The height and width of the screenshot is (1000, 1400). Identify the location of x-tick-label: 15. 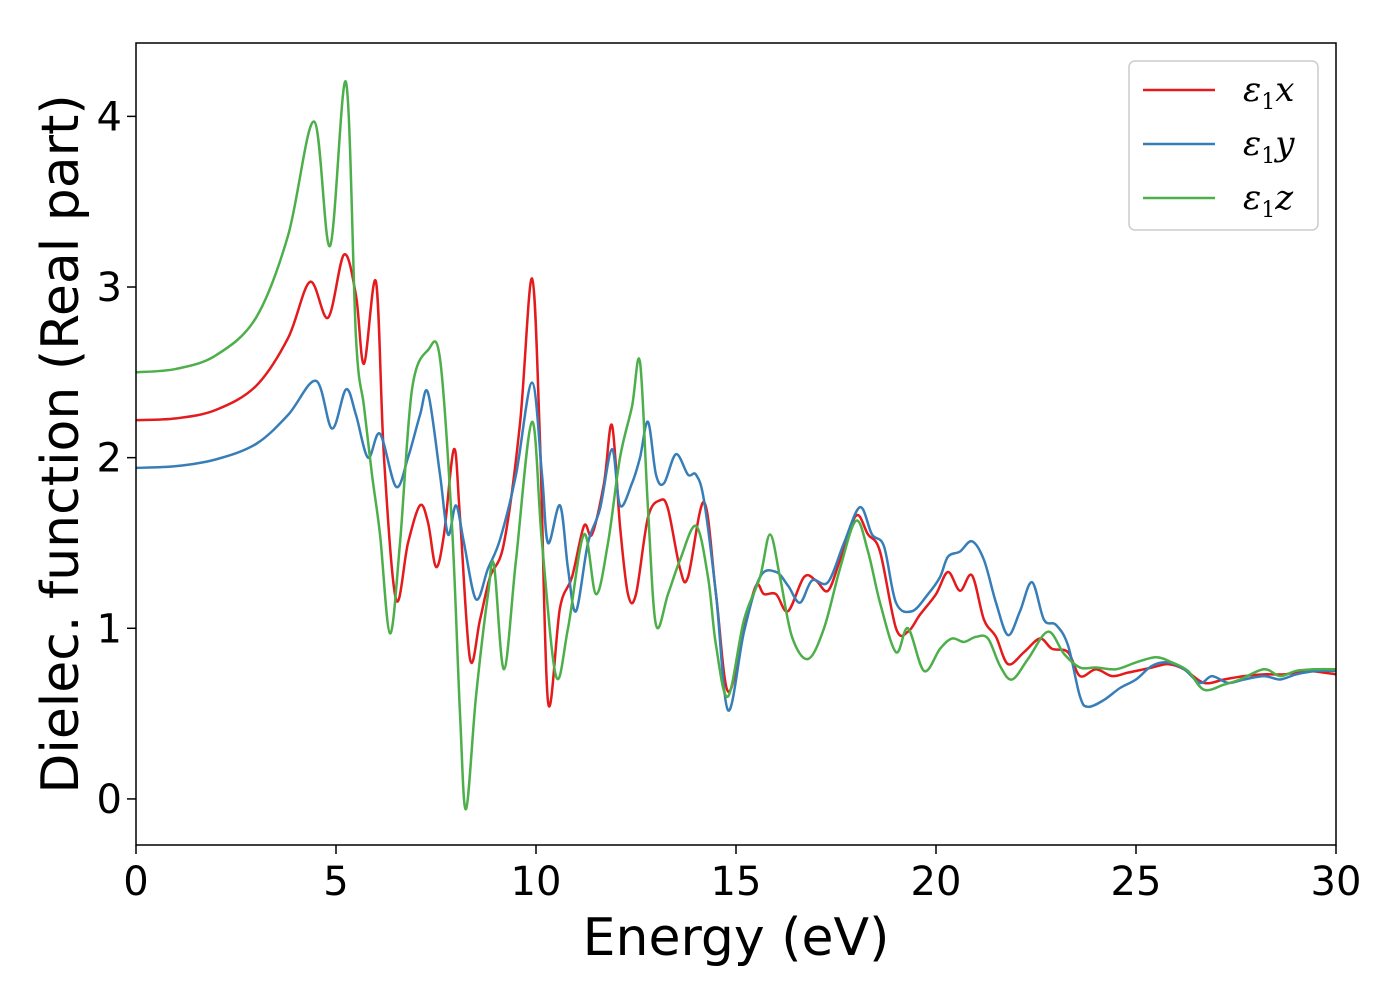
(736, 882).